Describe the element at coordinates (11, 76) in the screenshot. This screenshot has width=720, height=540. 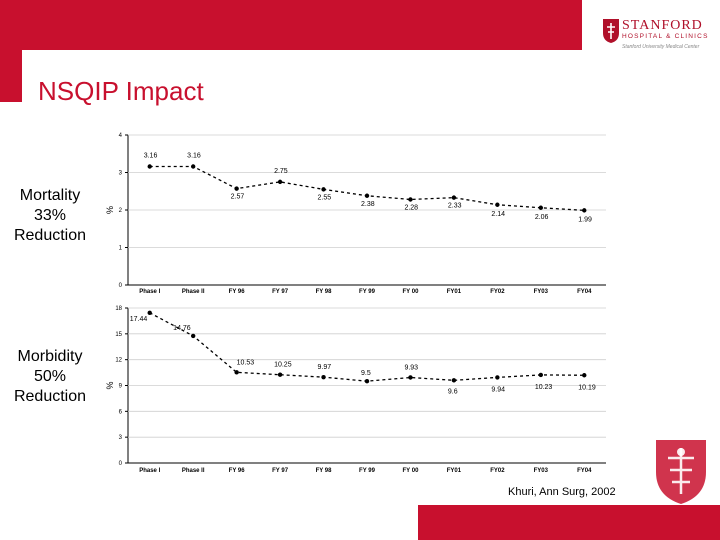
I see `header-side-accent` at that location.